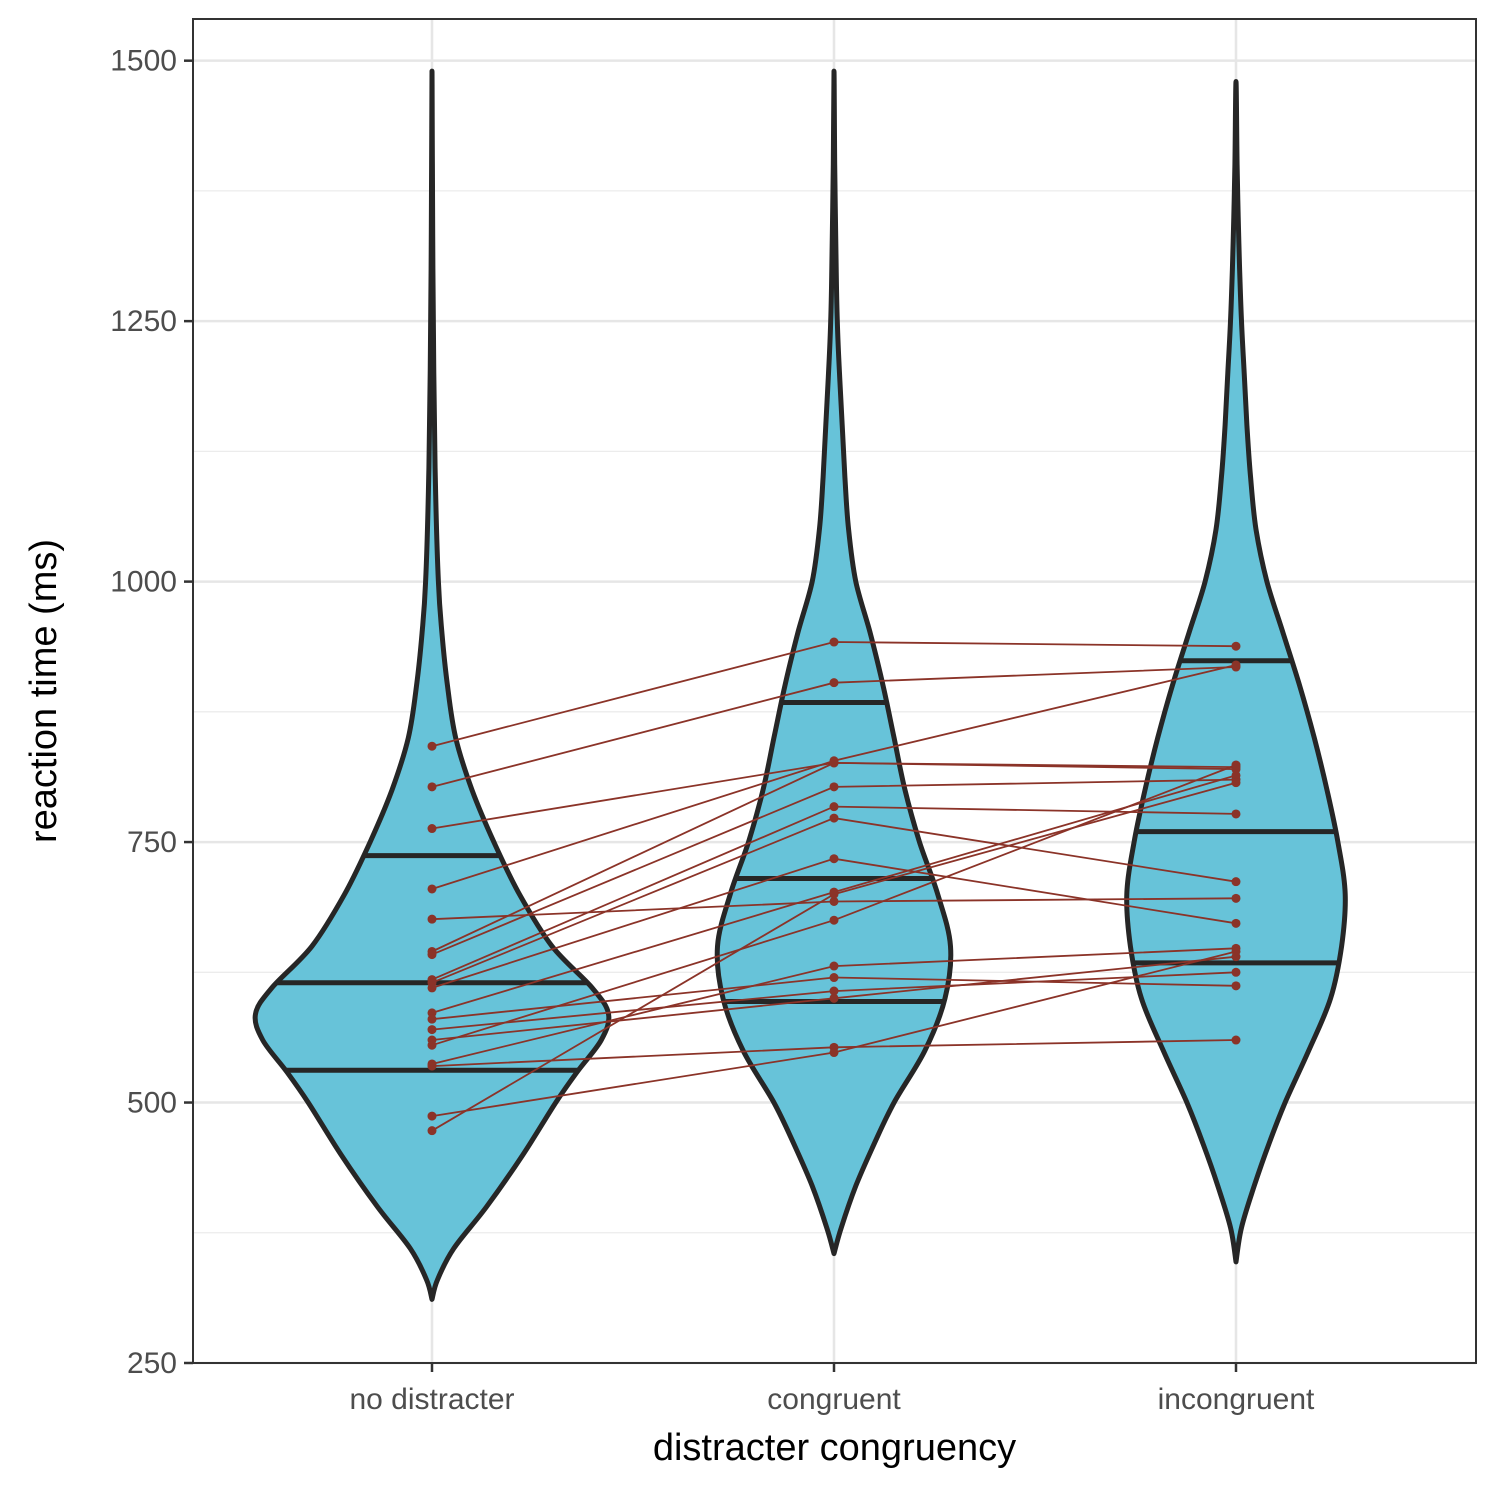  I want to click on y-tick-label: 750, so click(152, 842).